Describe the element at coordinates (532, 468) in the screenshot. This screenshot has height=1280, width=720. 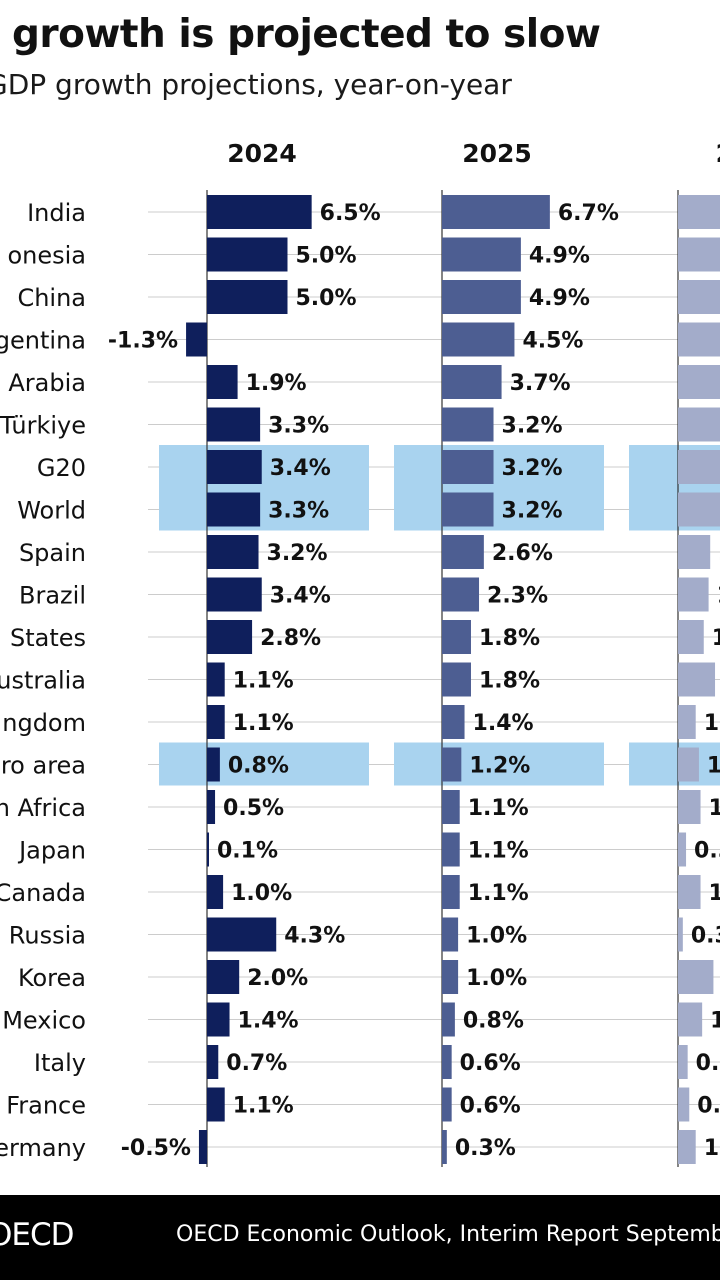
I see `data-label: 3.2%` at that location.